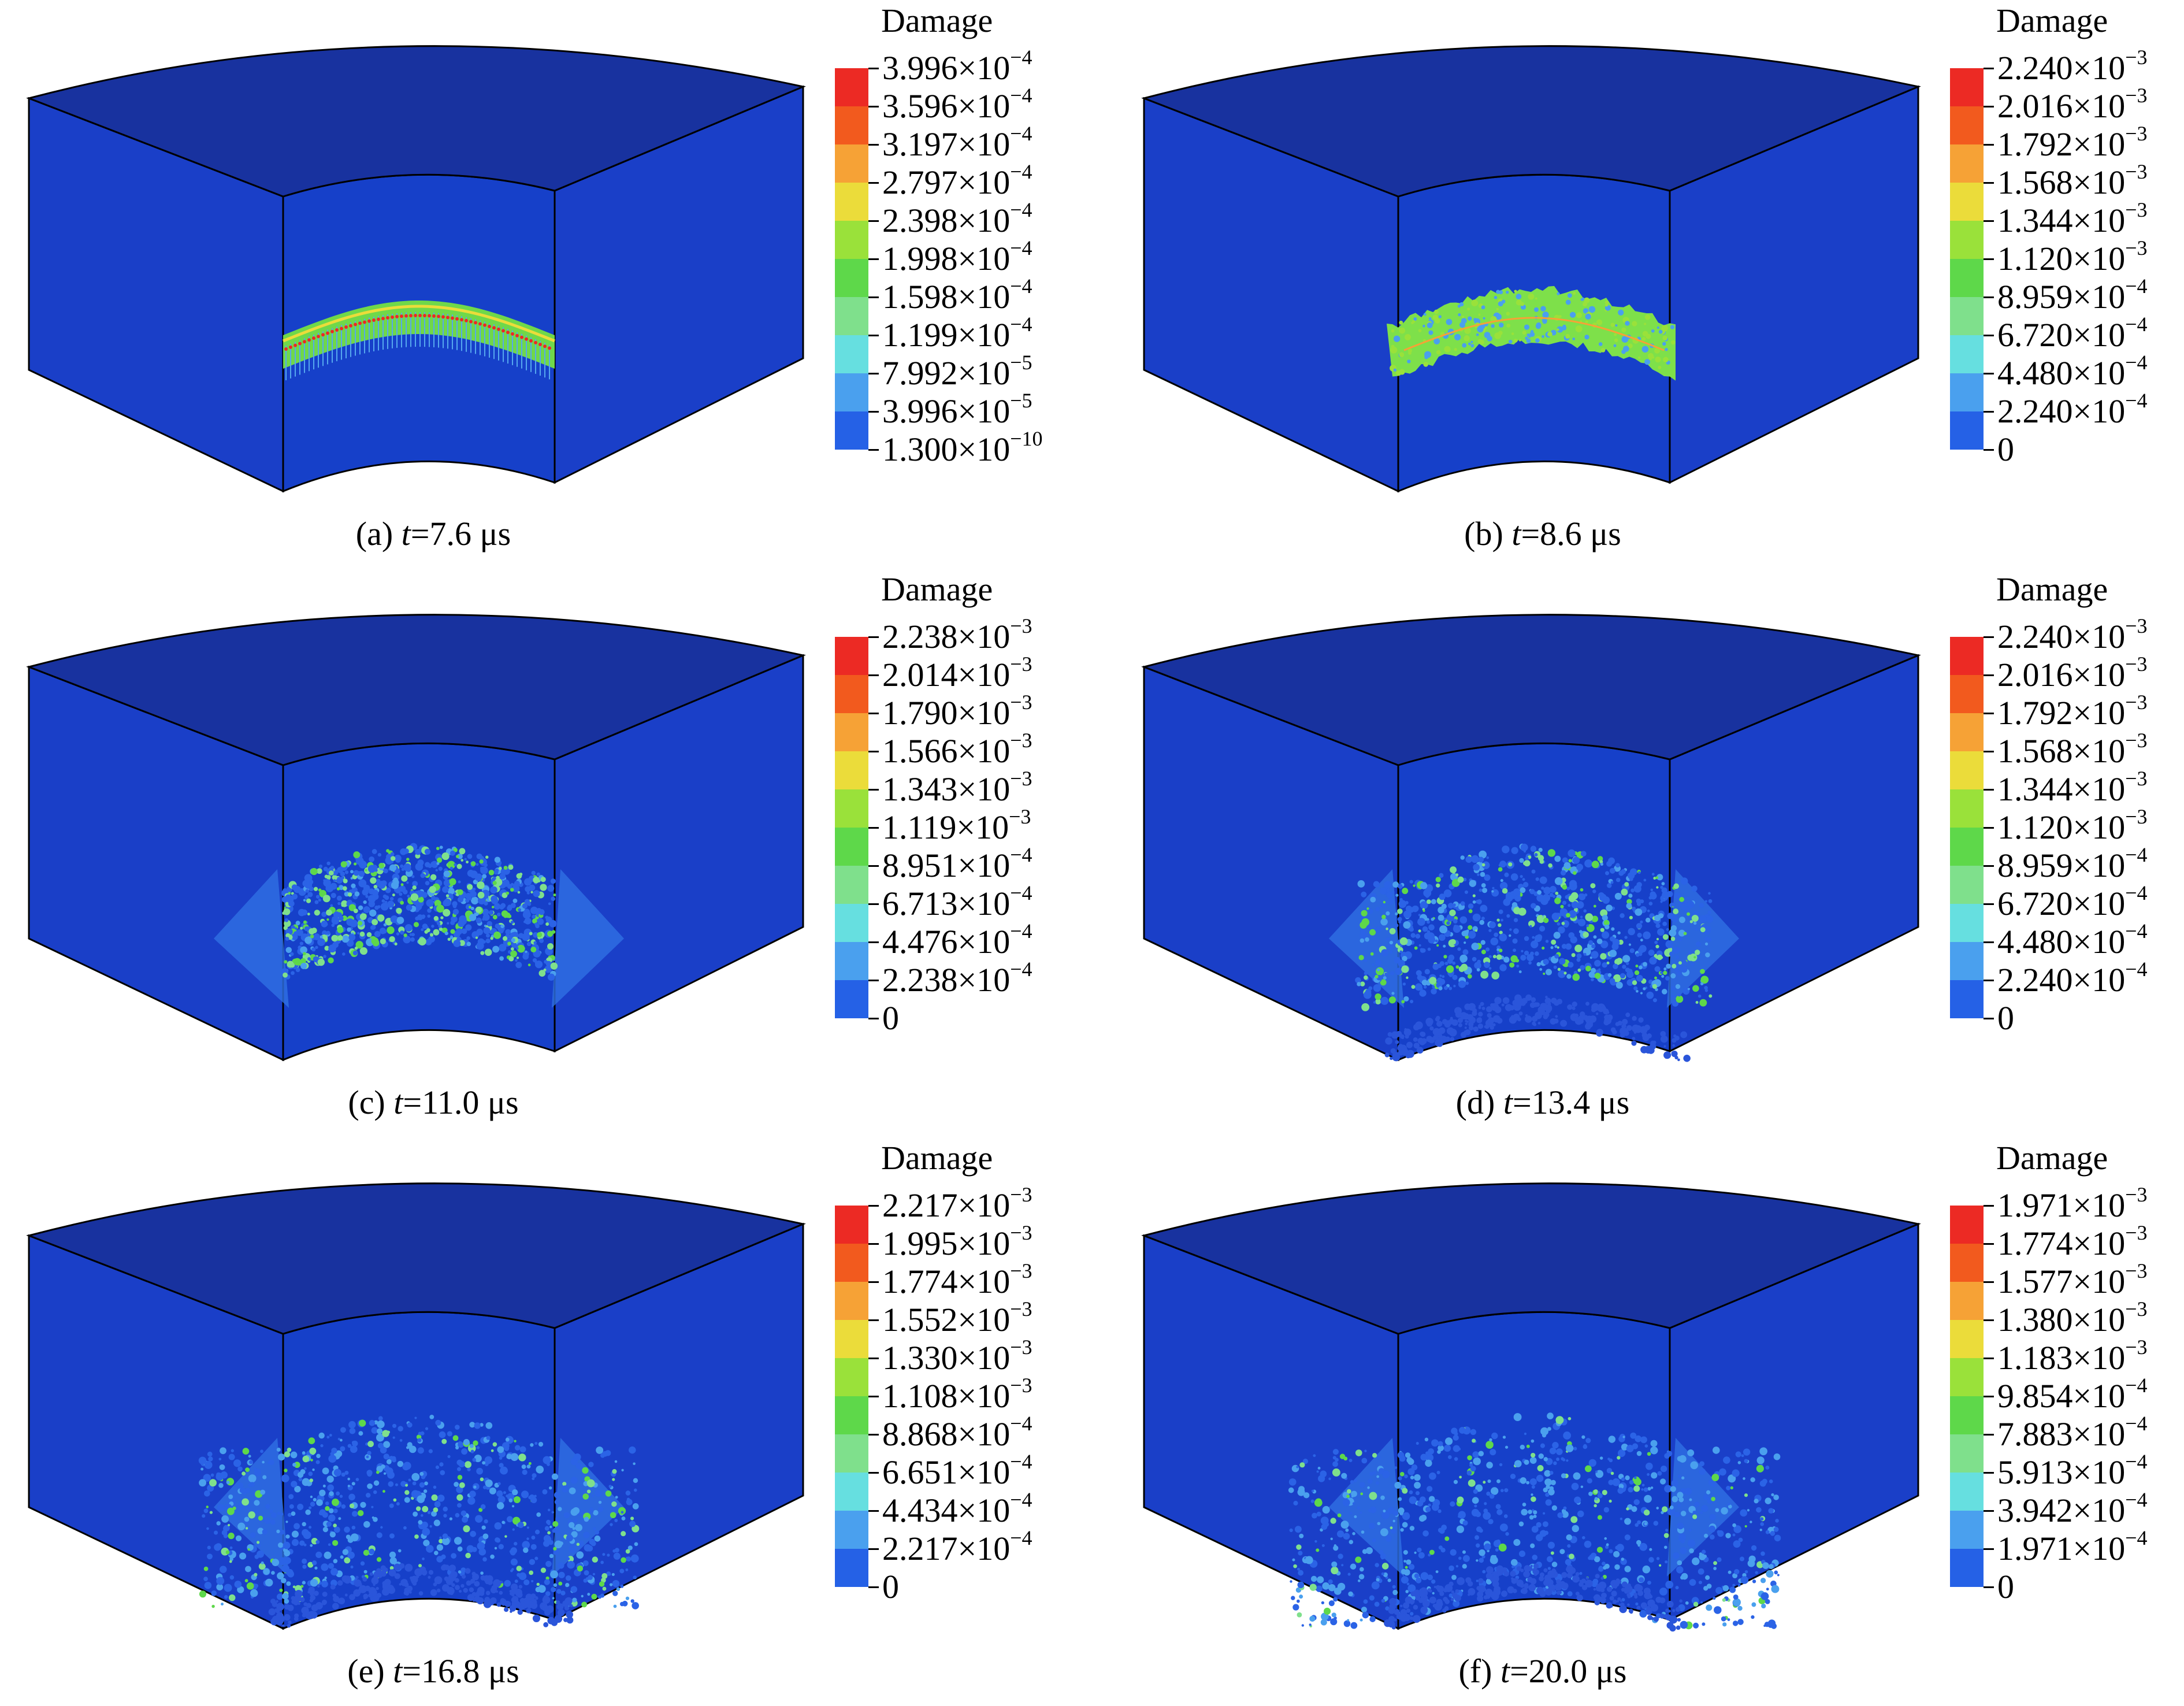 The height and width of the screenshot is (1706, 2184). Describe the element at coordinates (957, 978) in the screenshot. I see `legend-tick-label: 2.238×10⁻⁴` at that location.